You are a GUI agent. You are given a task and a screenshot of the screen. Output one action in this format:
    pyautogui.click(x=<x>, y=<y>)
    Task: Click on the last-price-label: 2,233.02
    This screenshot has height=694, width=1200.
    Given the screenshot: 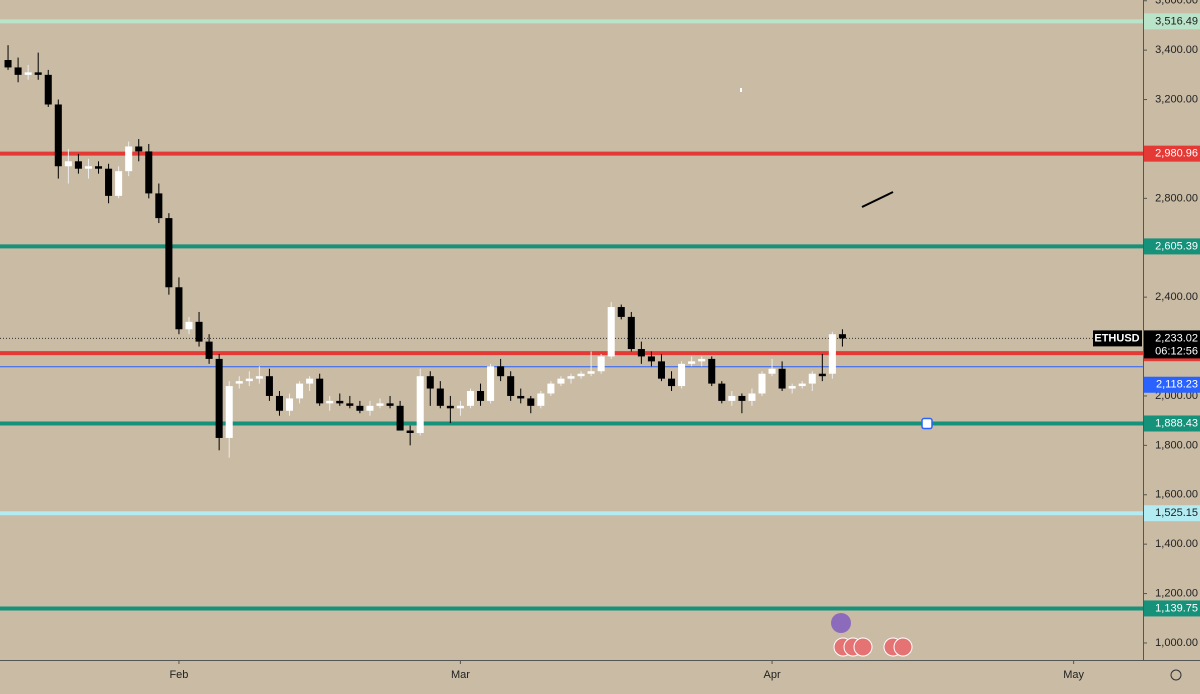 What is the action you would take?
    pyautogui.click(x=1176, y=338)
    